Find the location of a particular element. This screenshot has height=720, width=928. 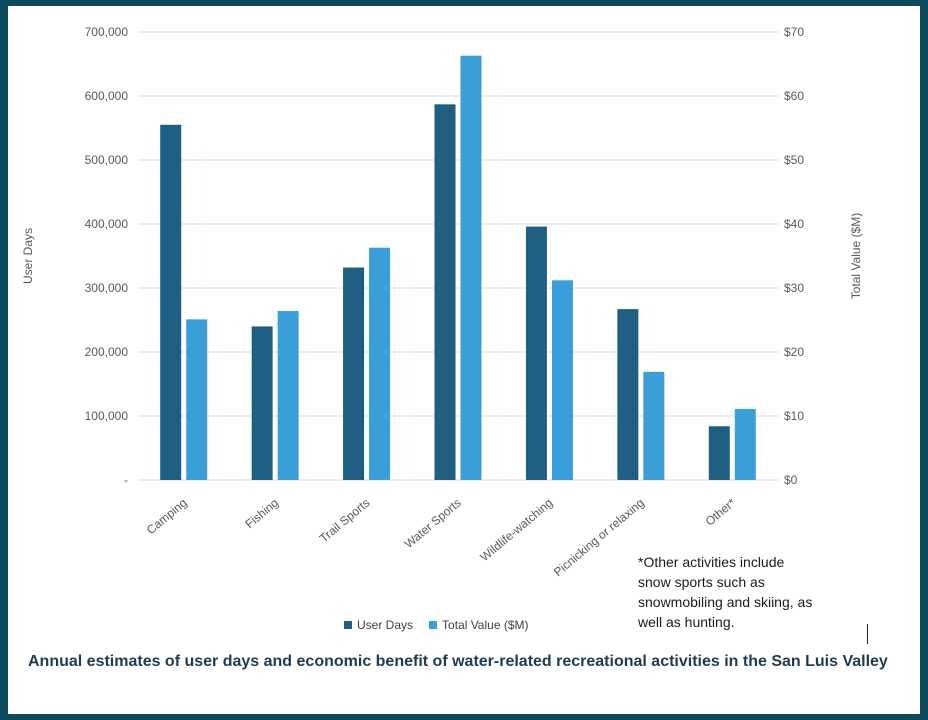

y-tick-label: - is located at coordinates (126, 480).